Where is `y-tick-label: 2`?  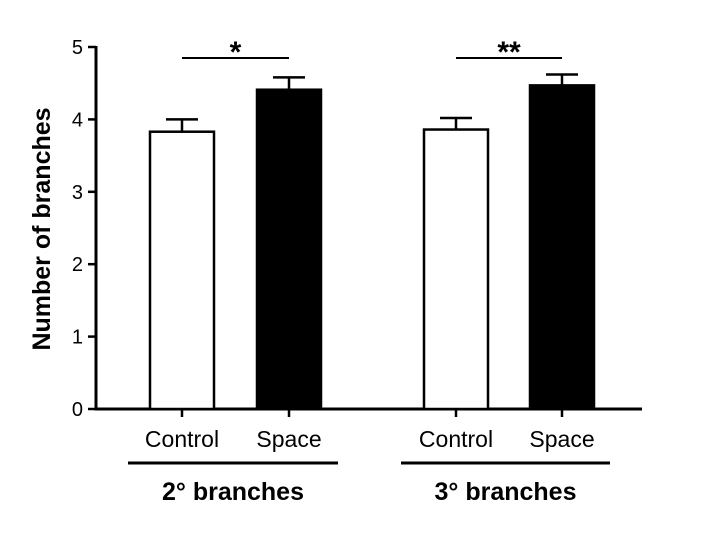
y-tick-label: 2 is located at coordinates (77, 265).